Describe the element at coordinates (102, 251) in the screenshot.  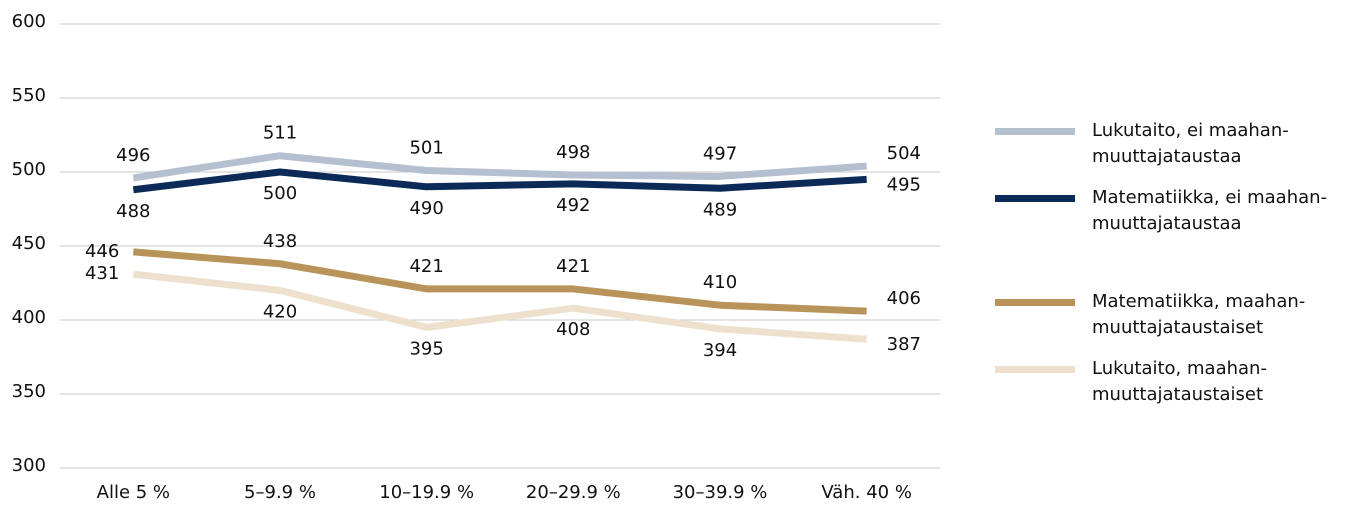
I see `data-label: 446` at that location.